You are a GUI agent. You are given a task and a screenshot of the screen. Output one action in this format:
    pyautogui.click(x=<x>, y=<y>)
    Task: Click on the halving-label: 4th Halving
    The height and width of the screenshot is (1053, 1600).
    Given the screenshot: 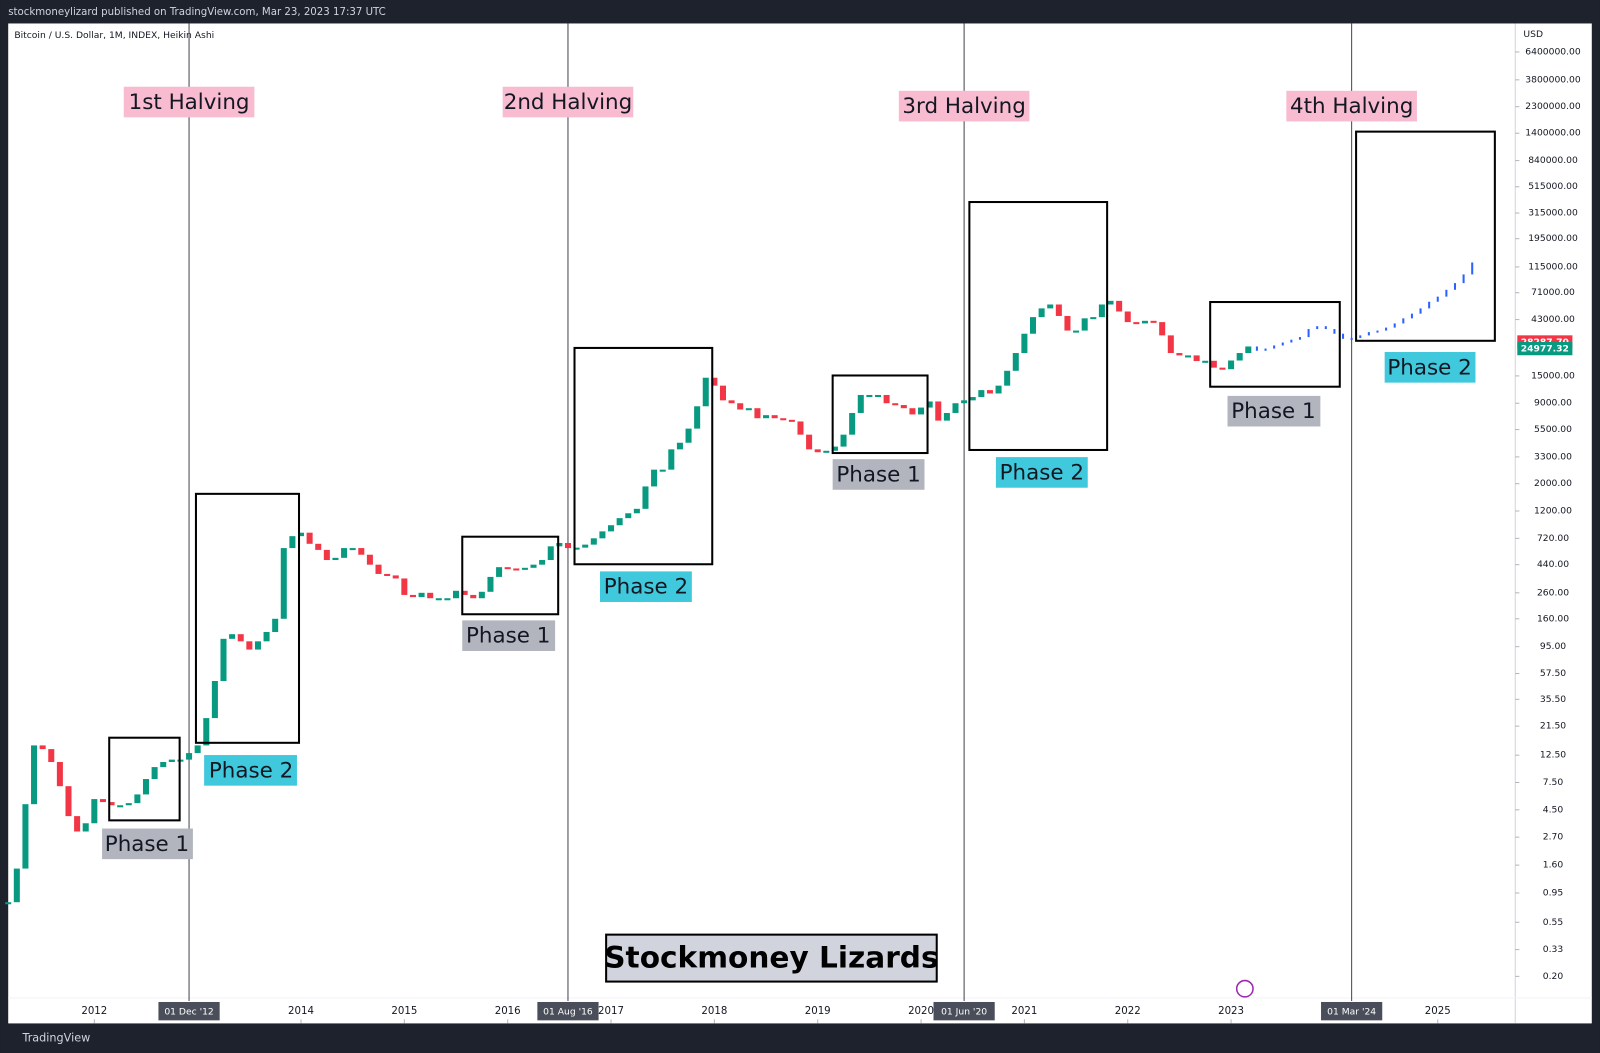 What is the action you would take?
    pyautogui.click(x=1351, y=106)
    